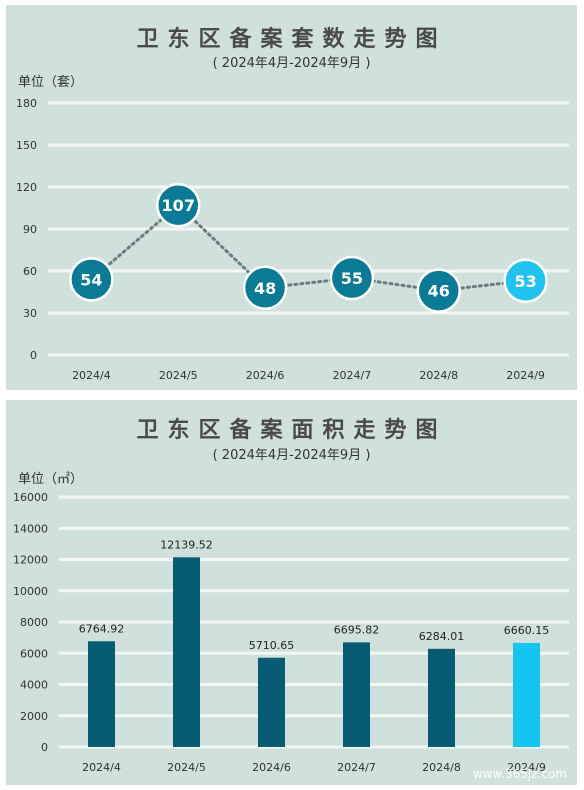  I want to click on y-tick-label: 14000, so click(30, 528).